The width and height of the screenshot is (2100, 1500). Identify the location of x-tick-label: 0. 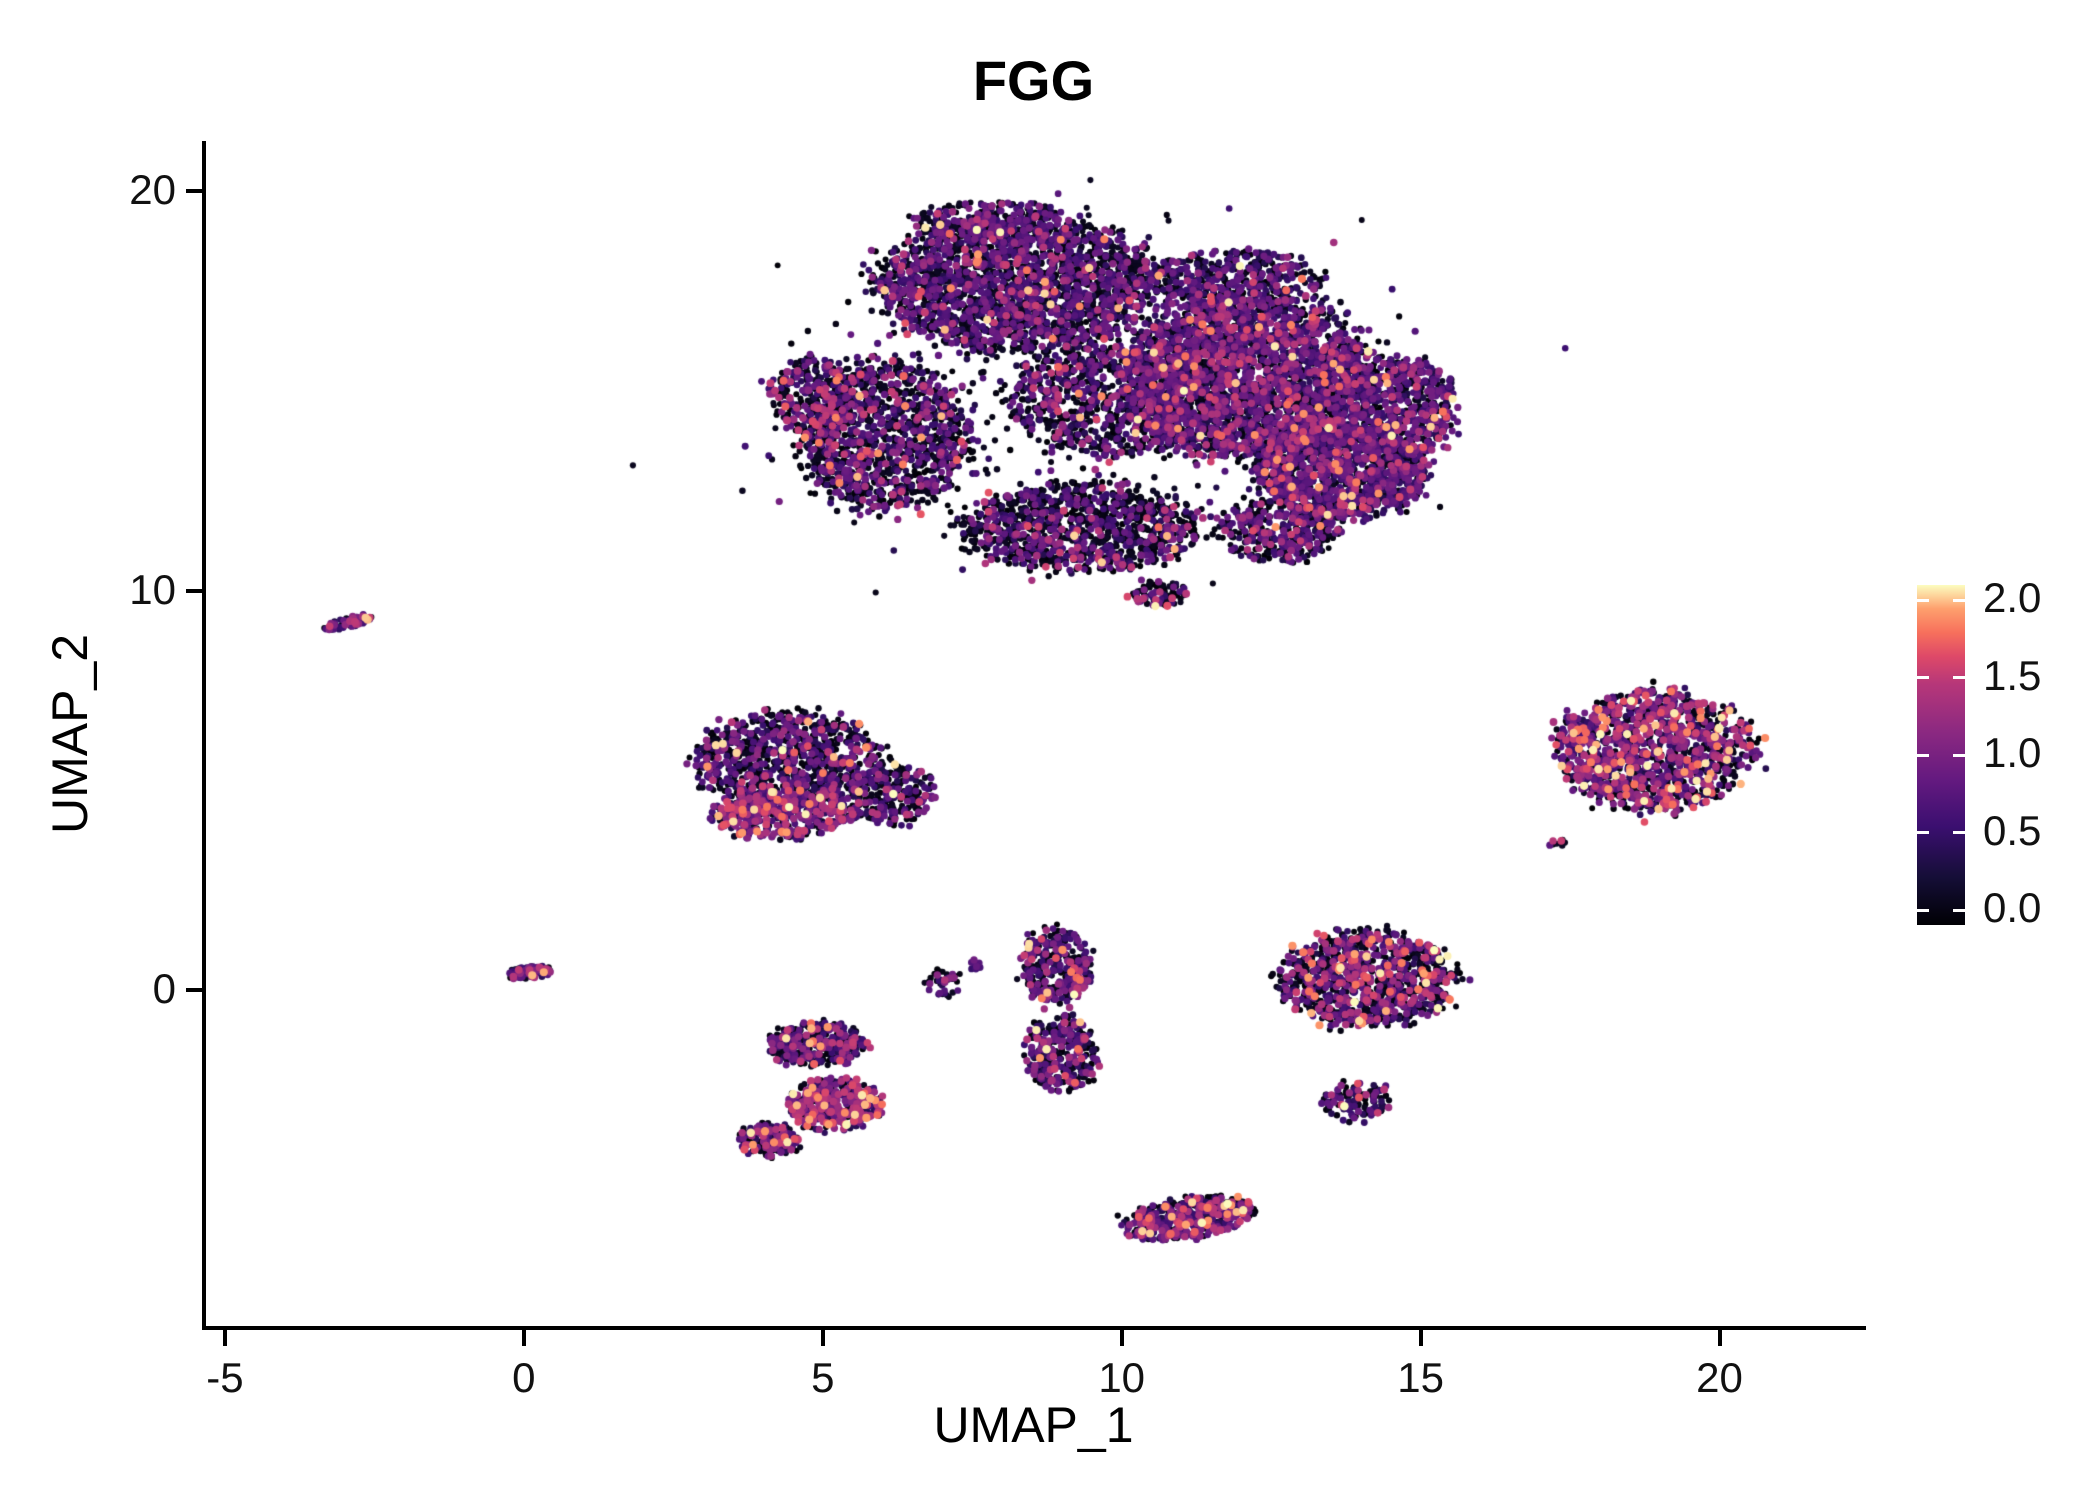
(524, 1377).